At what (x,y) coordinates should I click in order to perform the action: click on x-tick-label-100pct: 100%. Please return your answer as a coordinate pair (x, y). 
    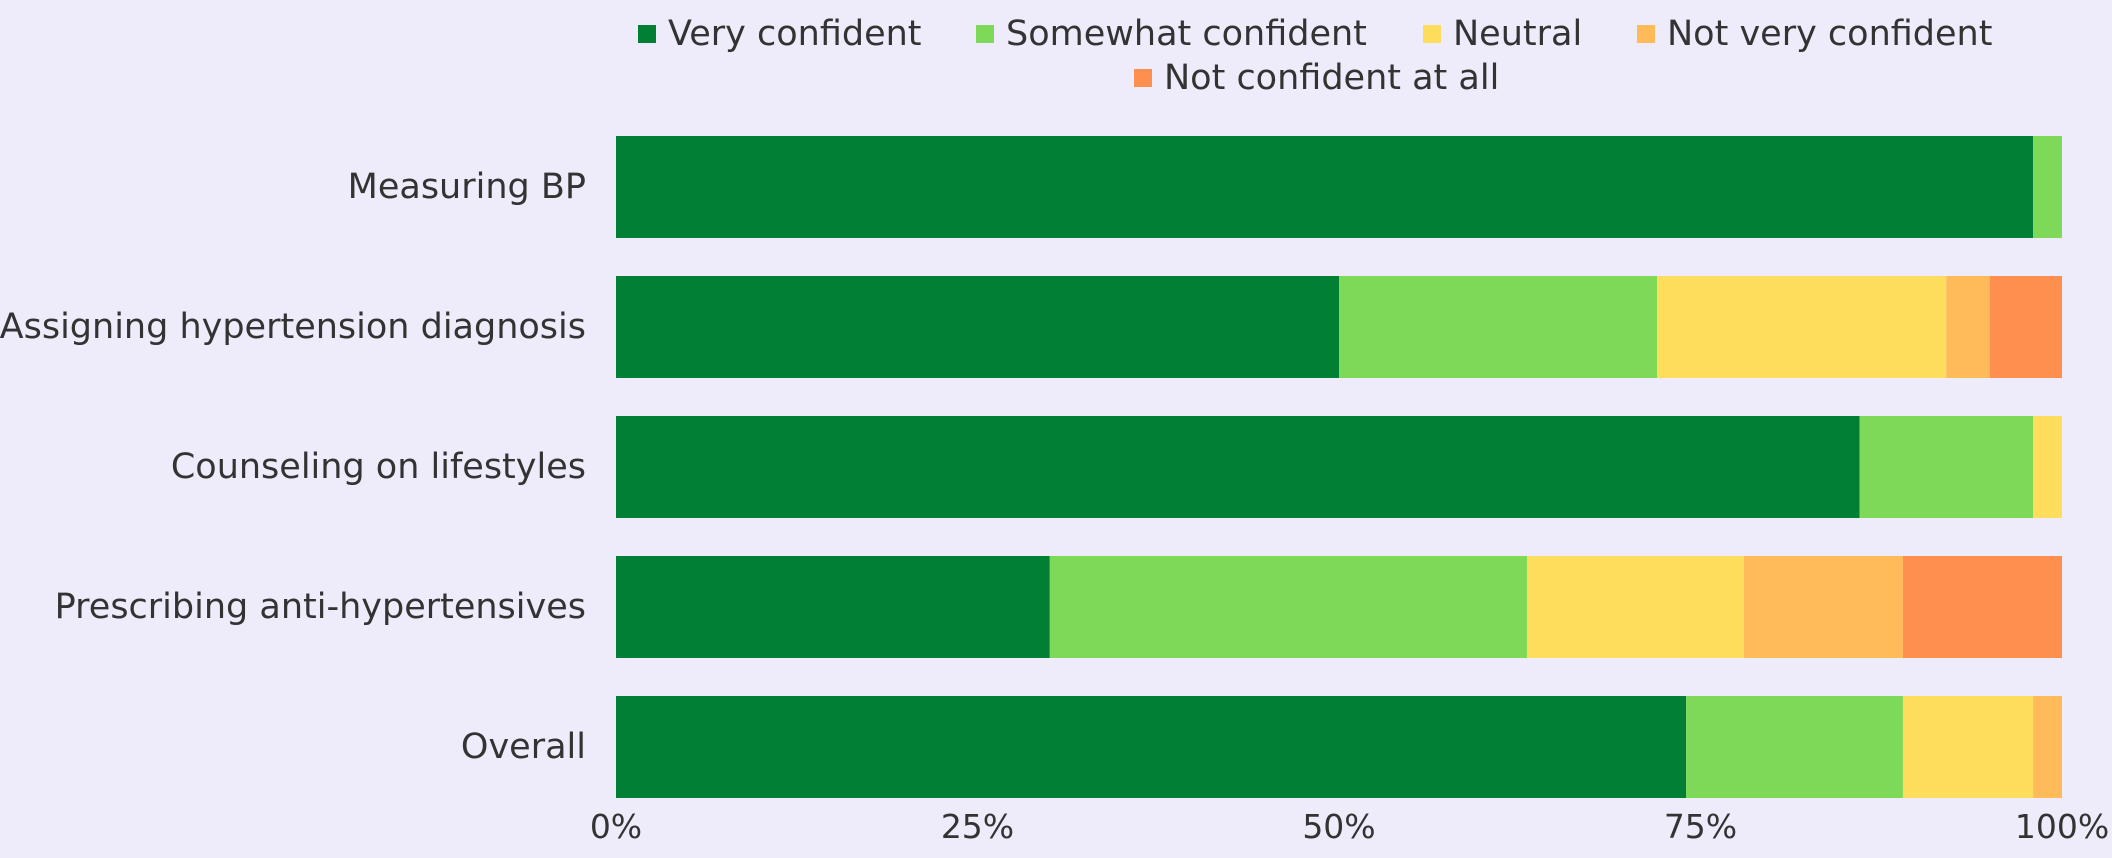
    Looking at the image, I should click on (2062, 826).